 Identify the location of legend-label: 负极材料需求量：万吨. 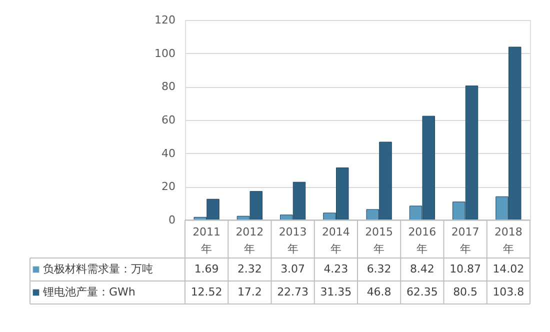
(98, 269).